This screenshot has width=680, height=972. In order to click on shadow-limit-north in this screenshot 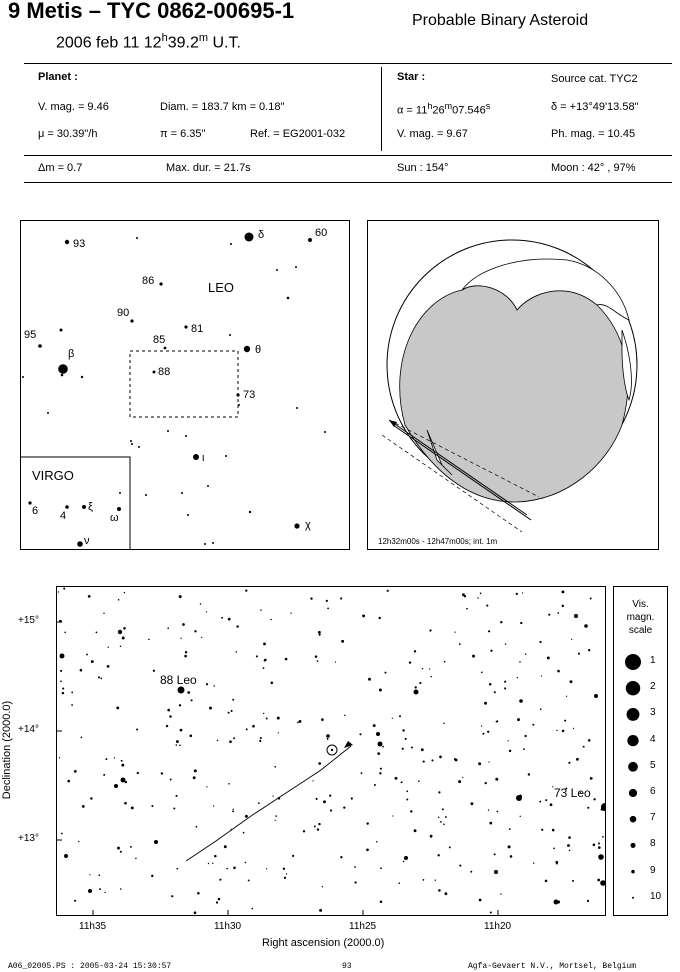, I will do `click(464, 458)`.